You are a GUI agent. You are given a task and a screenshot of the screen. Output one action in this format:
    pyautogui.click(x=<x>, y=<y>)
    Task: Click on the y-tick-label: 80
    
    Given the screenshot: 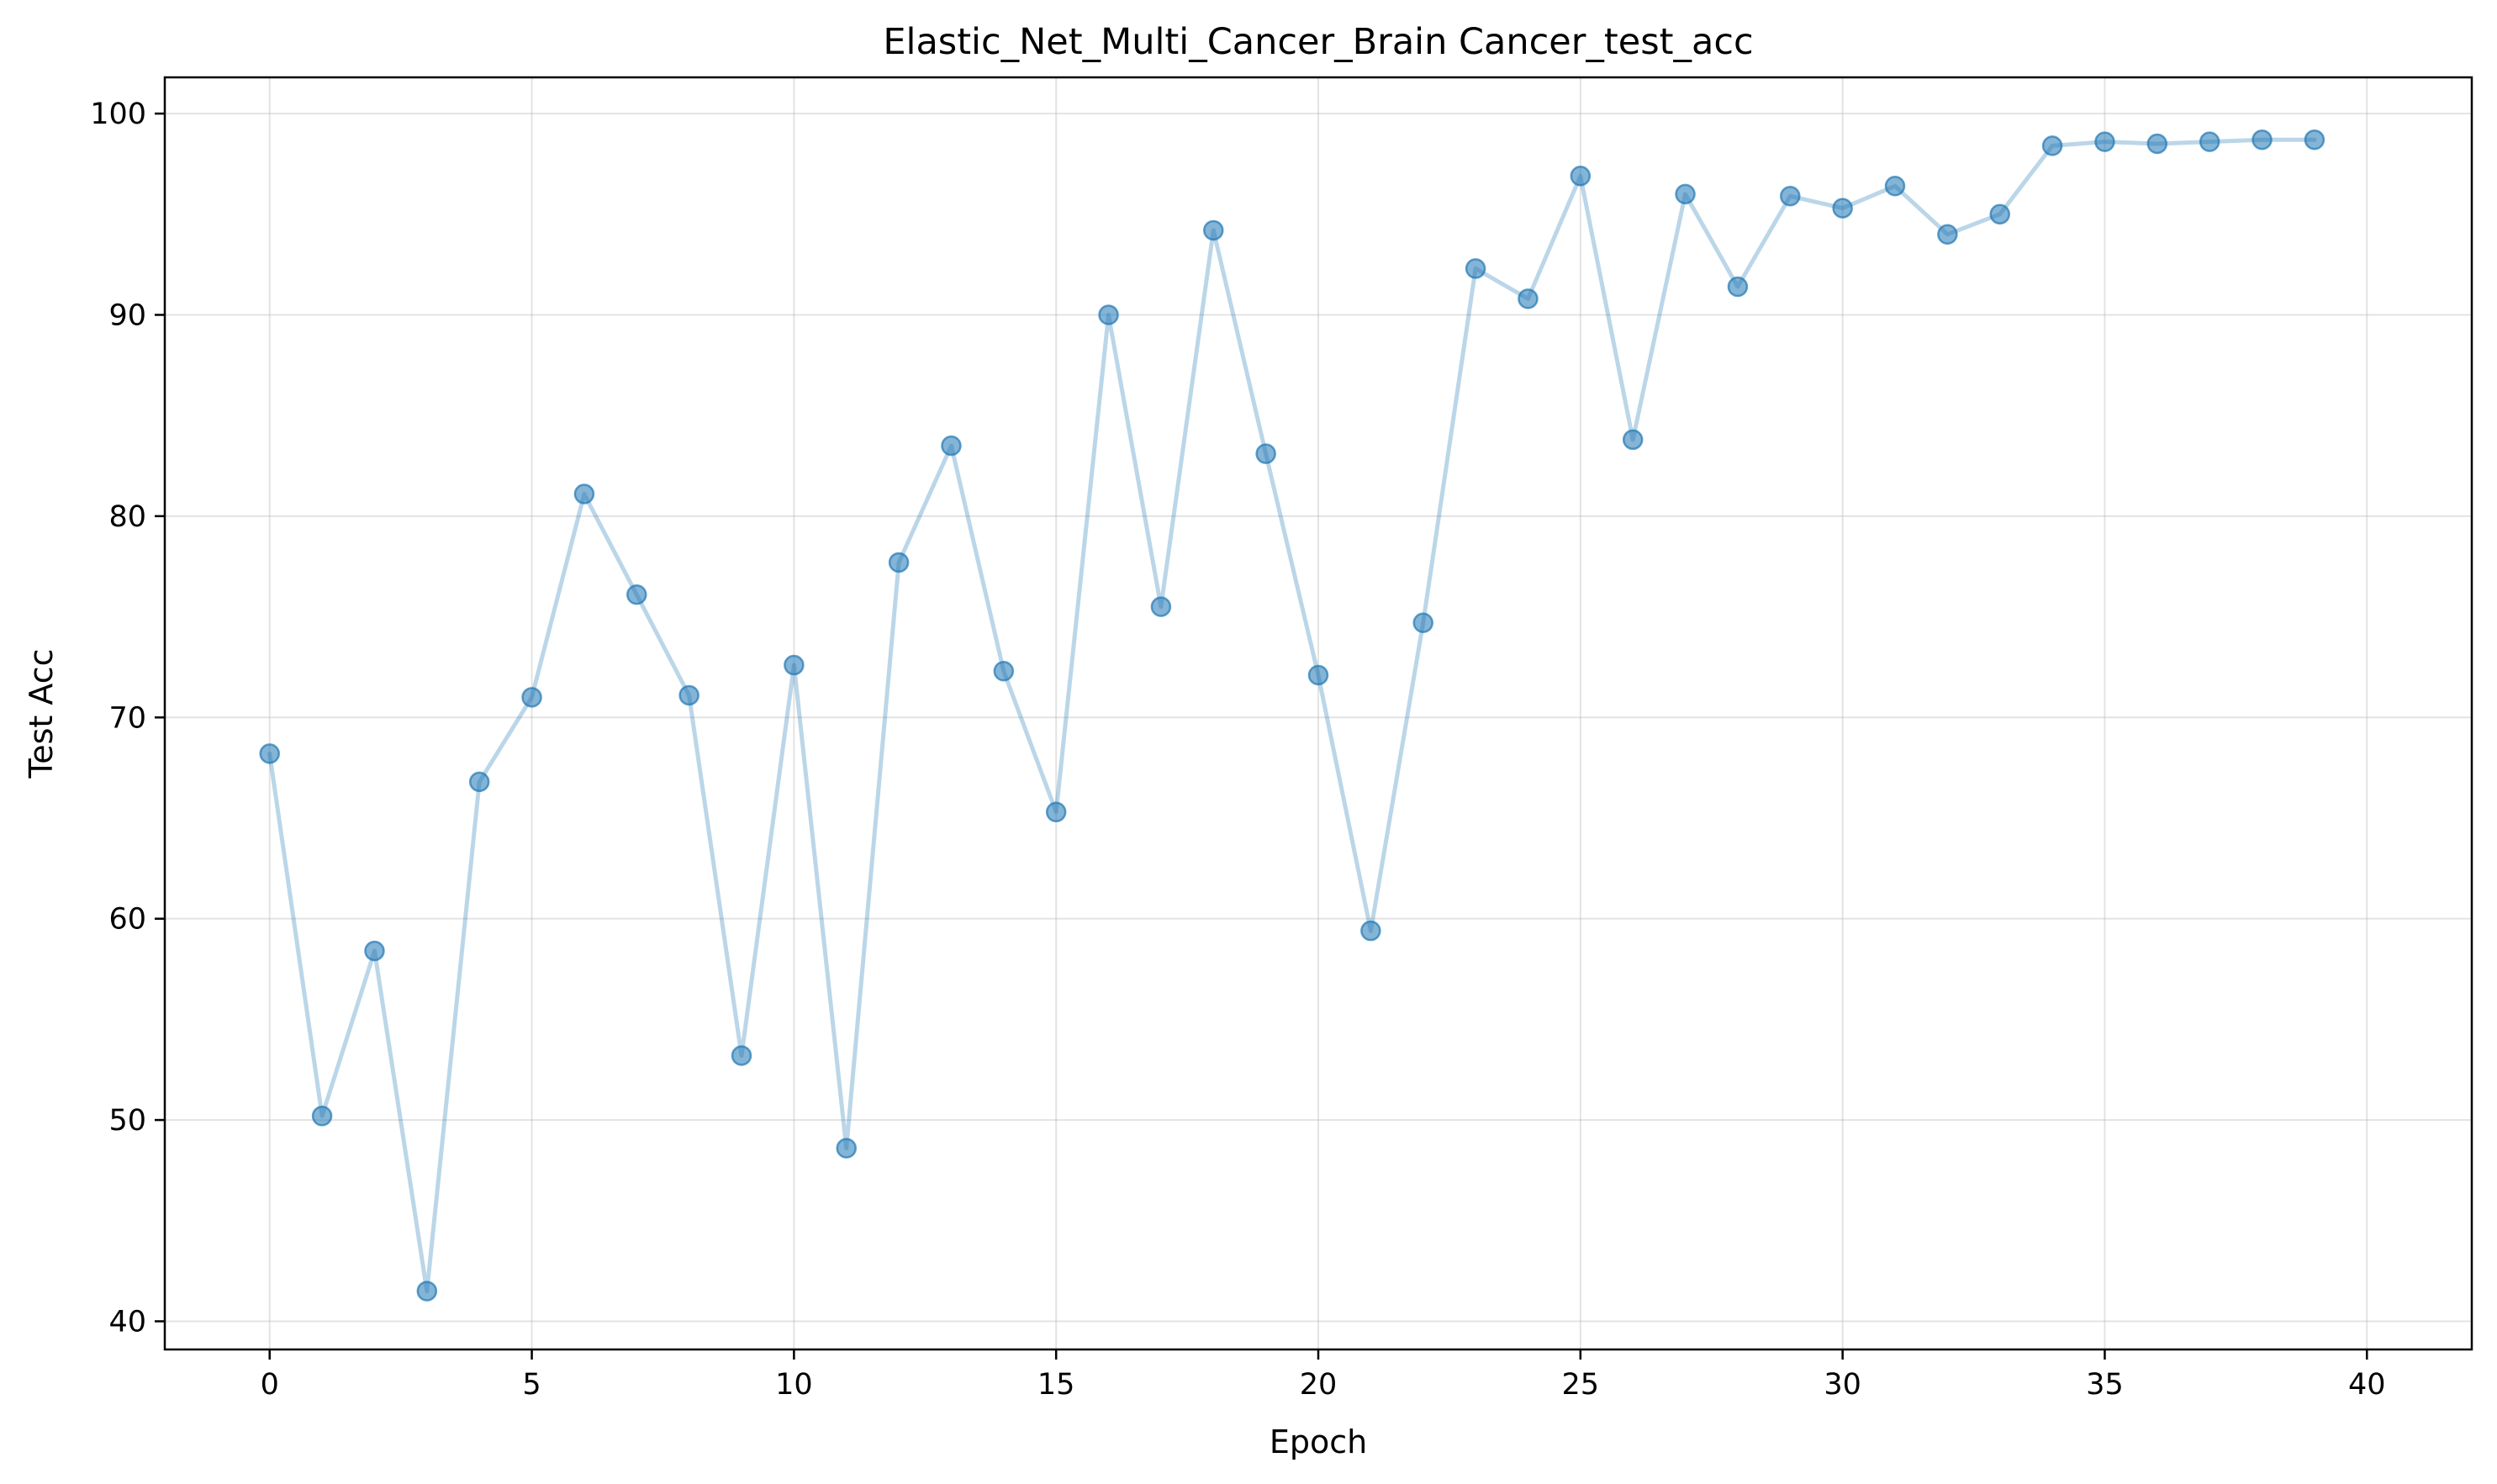 What is the action you would take?
    pyautogui.click(x=127, y=517)
    